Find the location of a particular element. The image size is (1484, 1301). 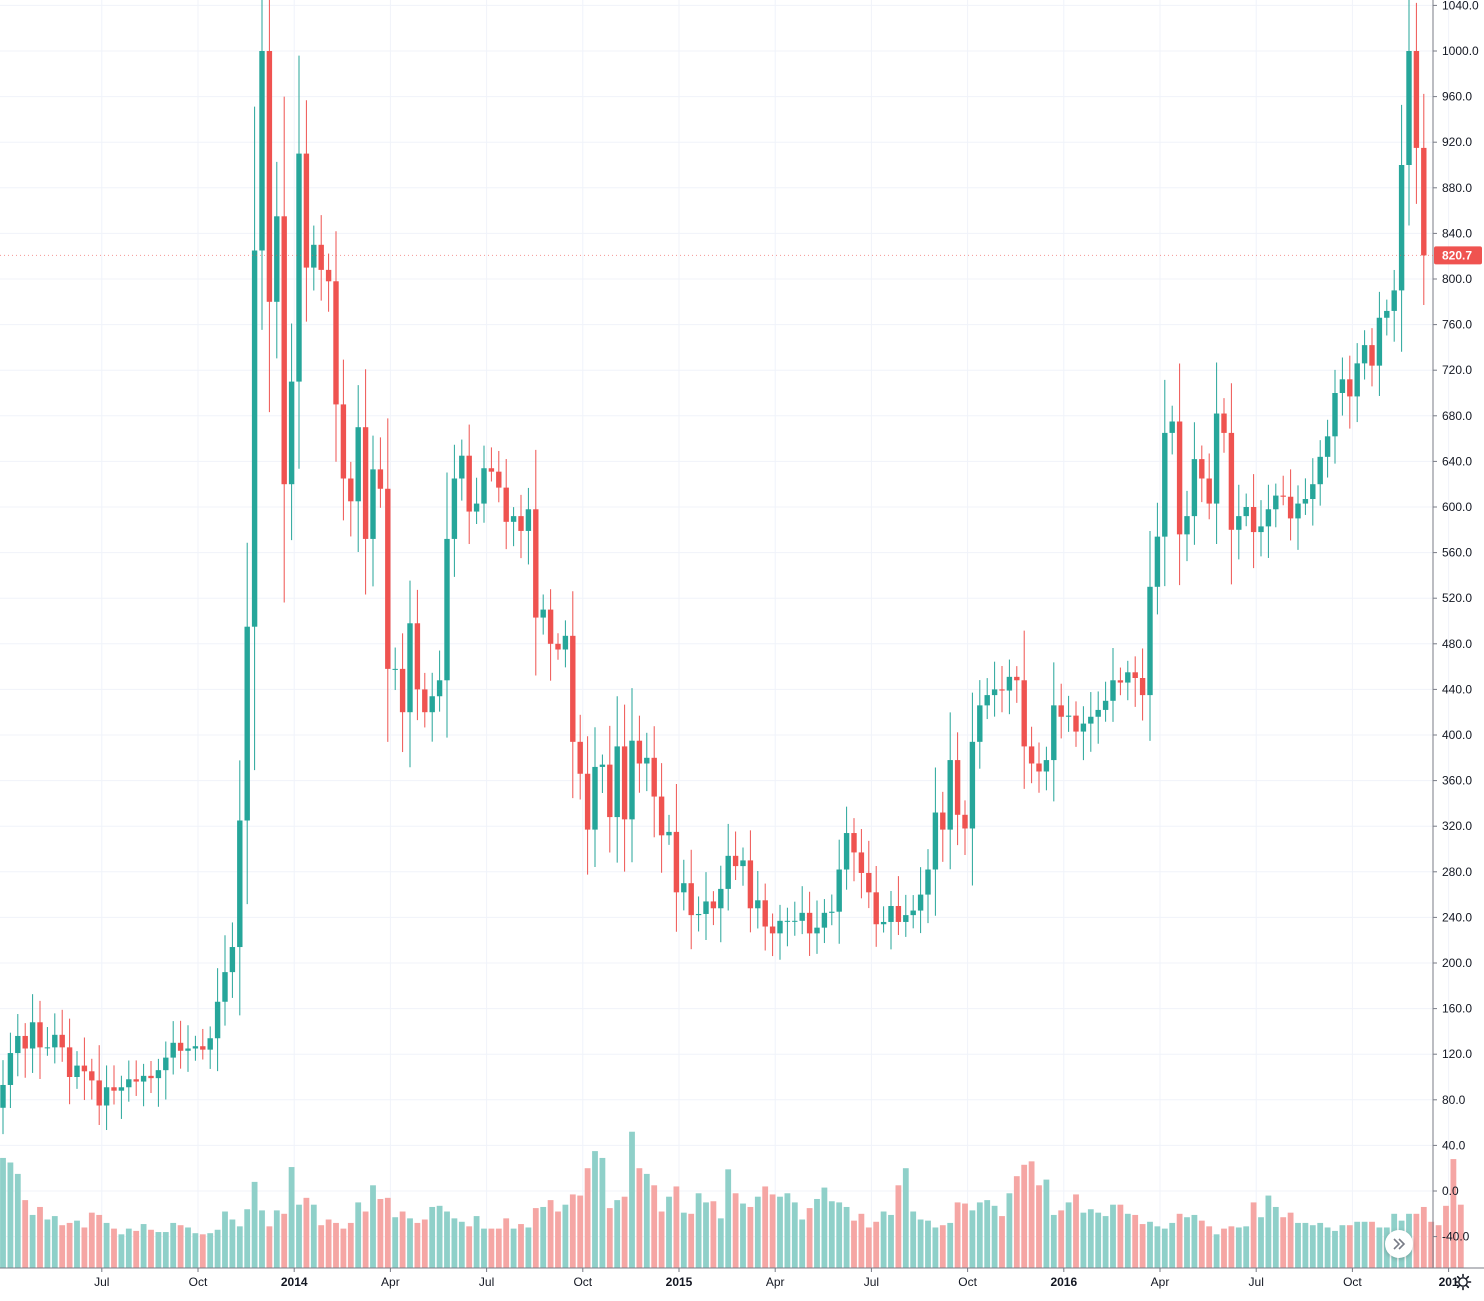

y-tick-label: 800.0 is located at coordinates (1457, 279).